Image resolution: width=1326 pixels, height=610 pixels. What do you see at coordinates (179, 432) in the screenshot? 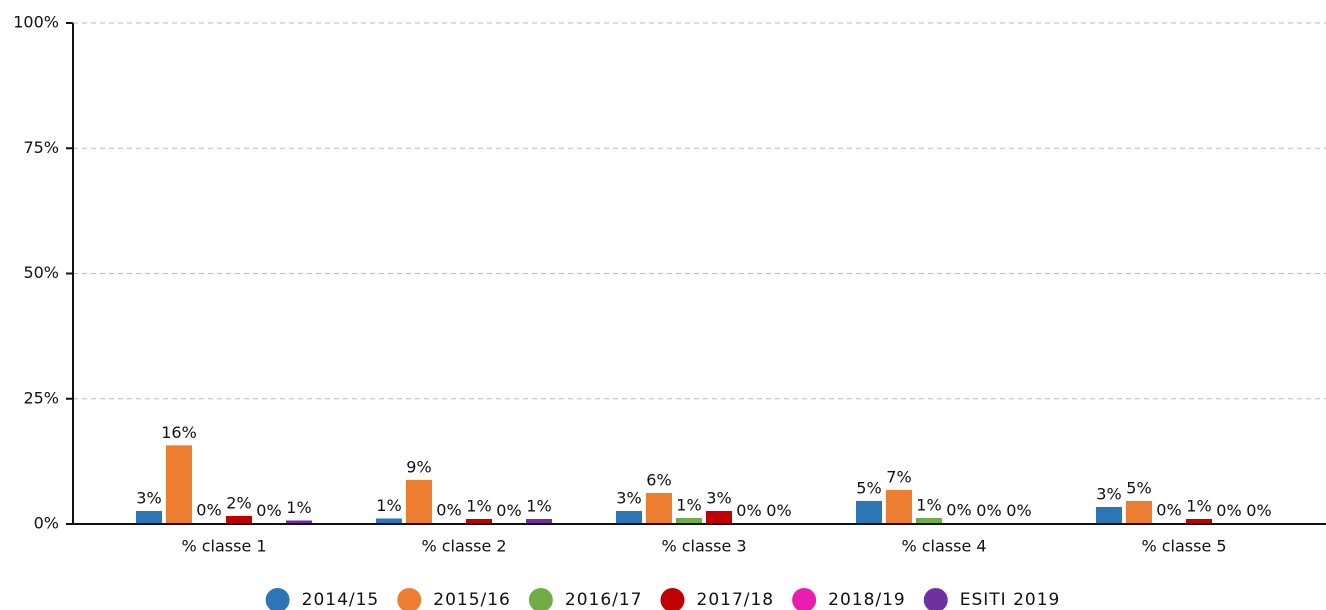
I see `data-label: 16%` at bounding box center [179, 432].